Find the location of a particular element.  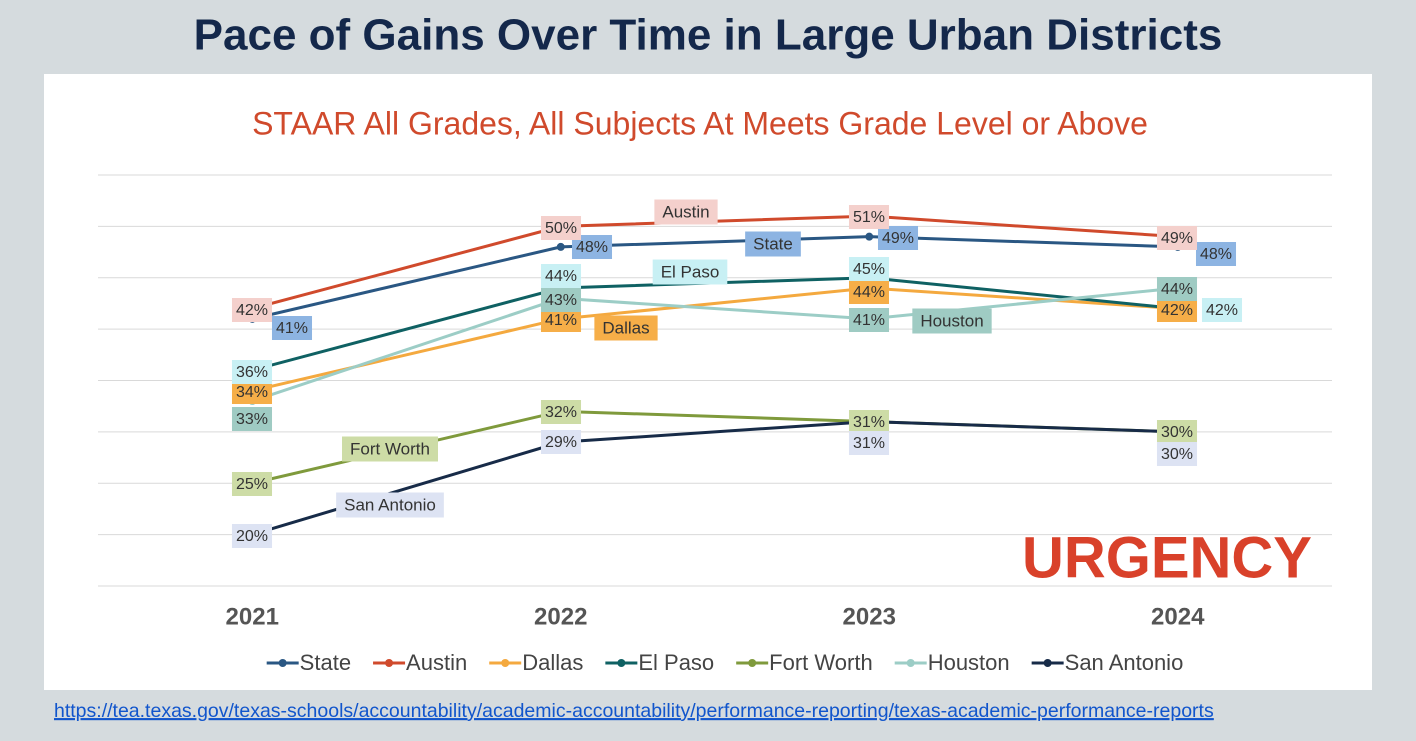

value-label-group: 43% is located at coordinates (561, 300).